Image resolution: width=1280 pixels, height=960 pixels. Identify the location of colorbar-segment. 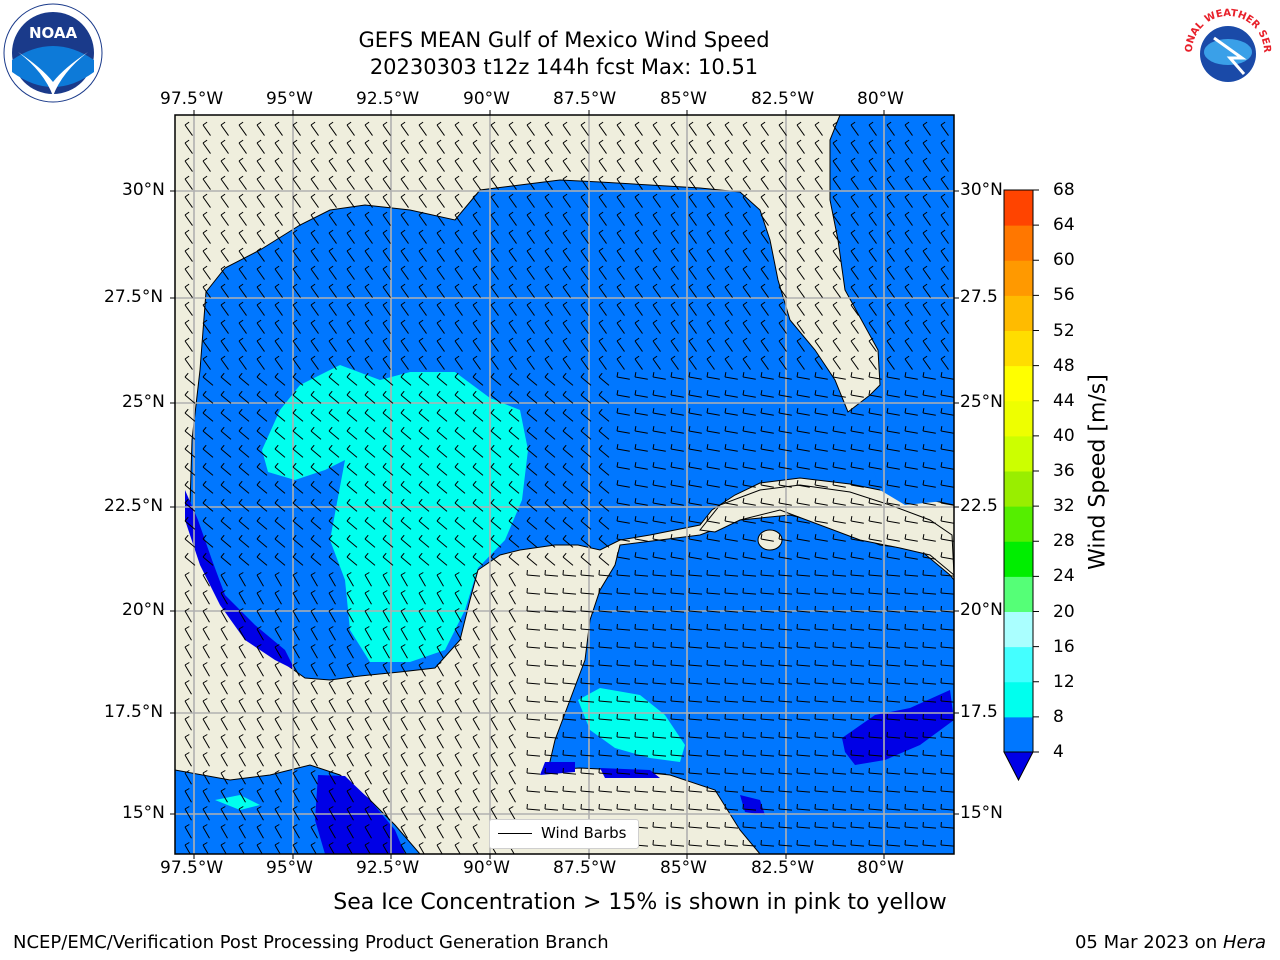
(1018, 699).